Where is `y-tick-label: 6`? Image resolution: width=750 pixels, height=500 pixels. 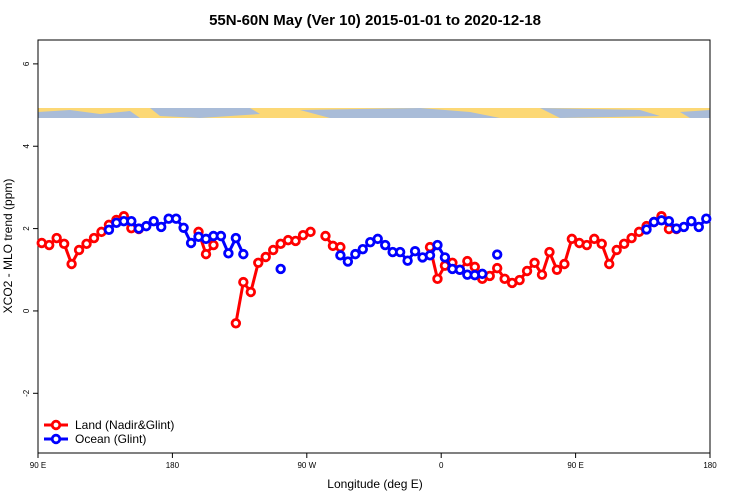
y-tick-label: 6 is located at coordinates (26, 63).